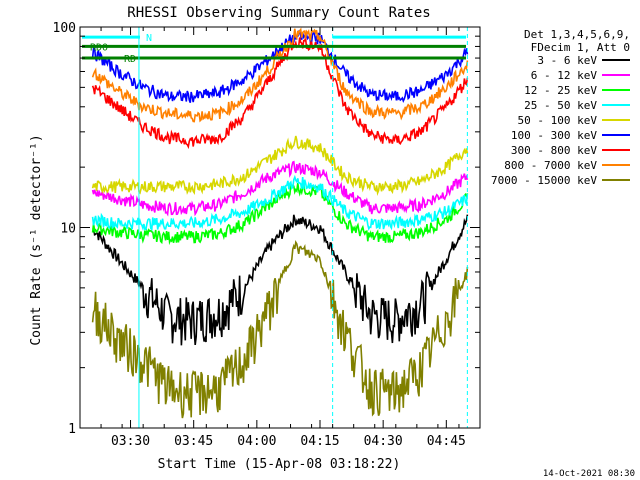 This screenshot has width=640, height=480. Describe the element at coordinates (446, 441) in the screenshot. I see `x-tick-label: 04:45` at that location.